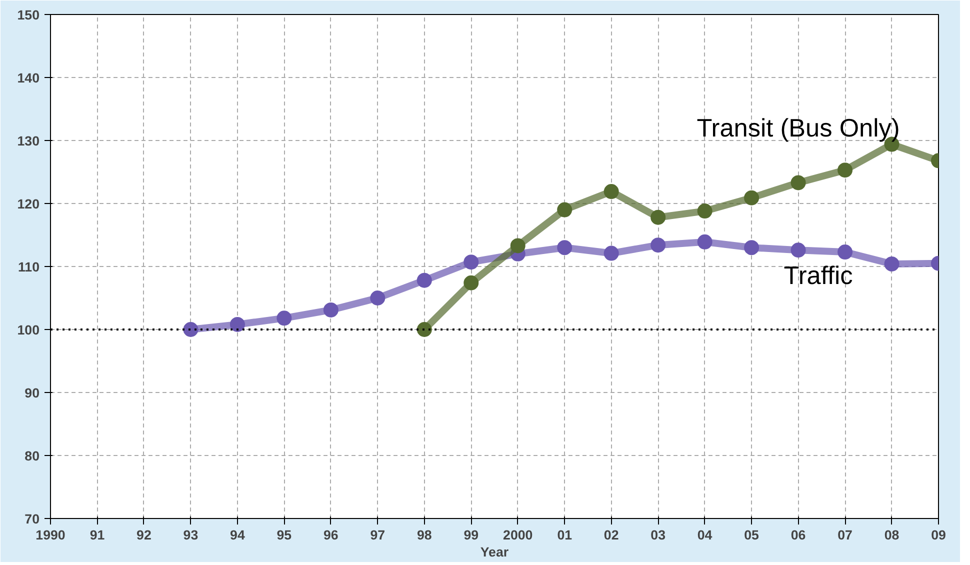 This screenshot has width=970, height=565. What do you see at coordinates (32, 519) in the screenshot?
I see `y-tick-label: 70` at bounding box center [32, 519].